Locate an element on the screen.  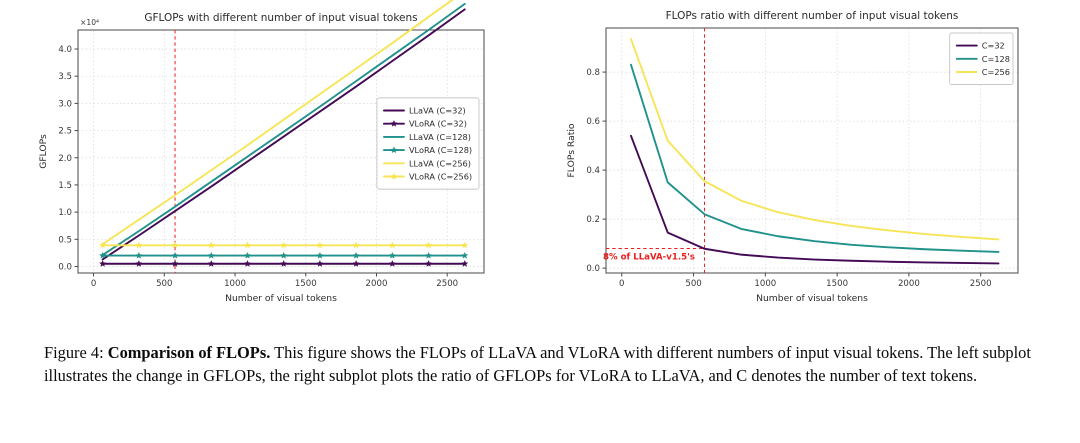
svg-text: 3.0 is located at coordinates (65, 104).